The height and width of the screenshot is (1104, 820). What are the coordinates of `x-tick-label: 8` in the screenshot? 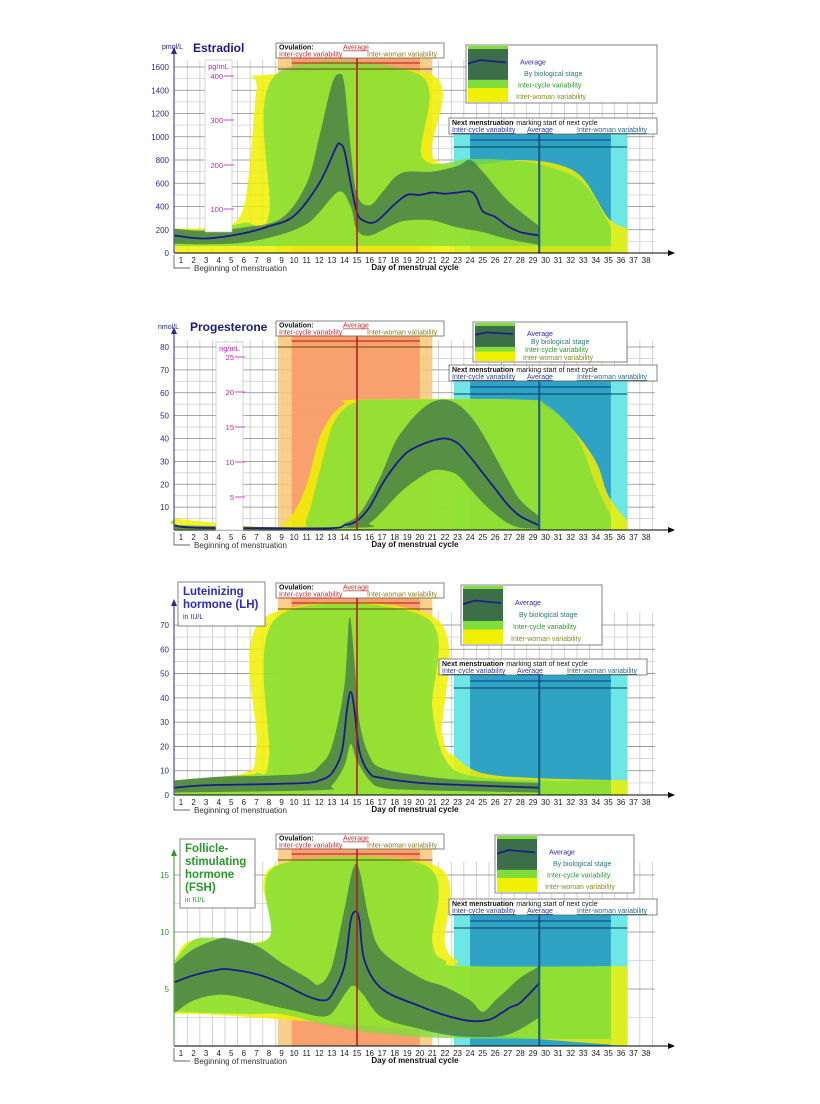 It's located at (269, 802).